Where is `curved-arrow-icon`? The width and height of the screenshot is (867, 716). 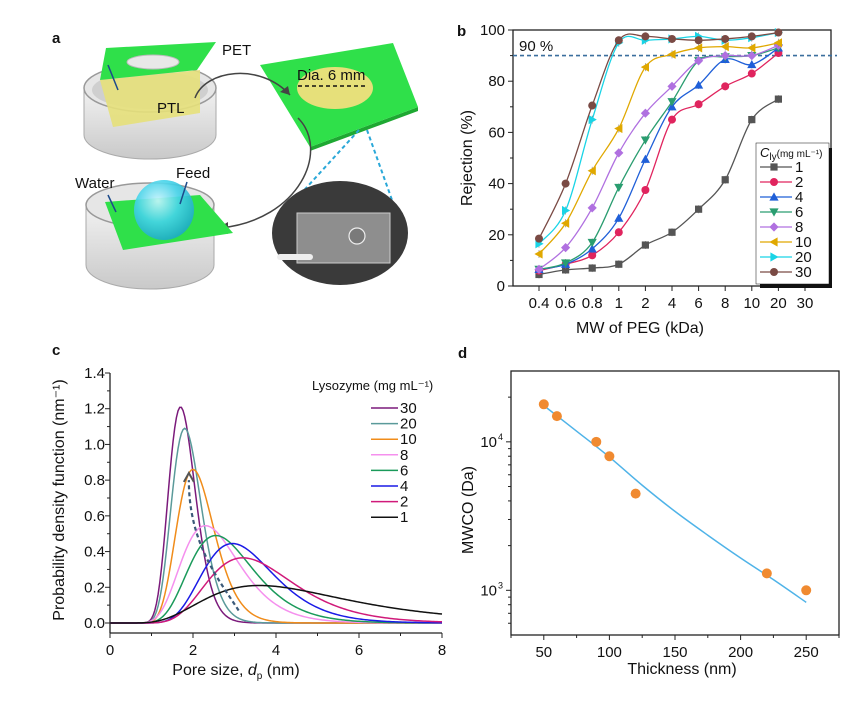 curved-arrow-icon is located at coordinates (242, 85).